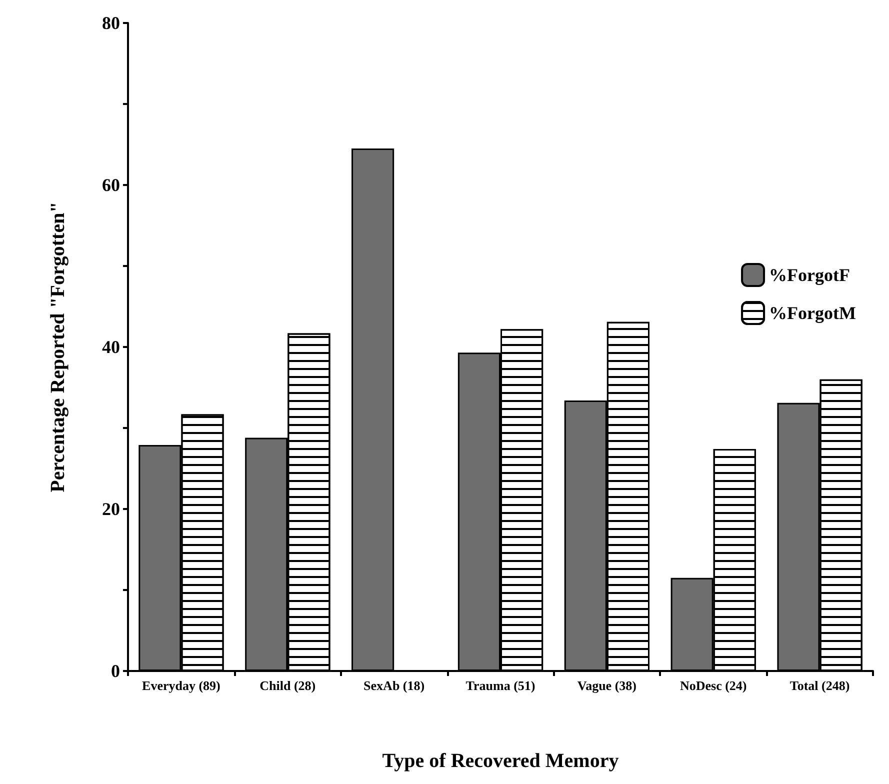  I want to click on y-tick-label: 40, so click(111, 347).